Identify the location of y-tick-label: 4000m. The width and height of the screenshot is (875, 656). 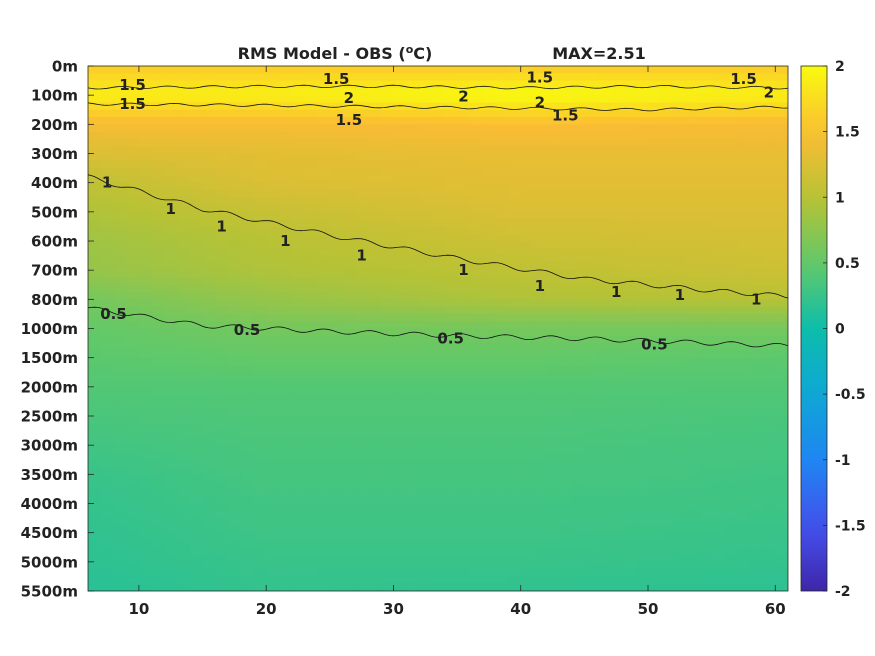
(49, 504).